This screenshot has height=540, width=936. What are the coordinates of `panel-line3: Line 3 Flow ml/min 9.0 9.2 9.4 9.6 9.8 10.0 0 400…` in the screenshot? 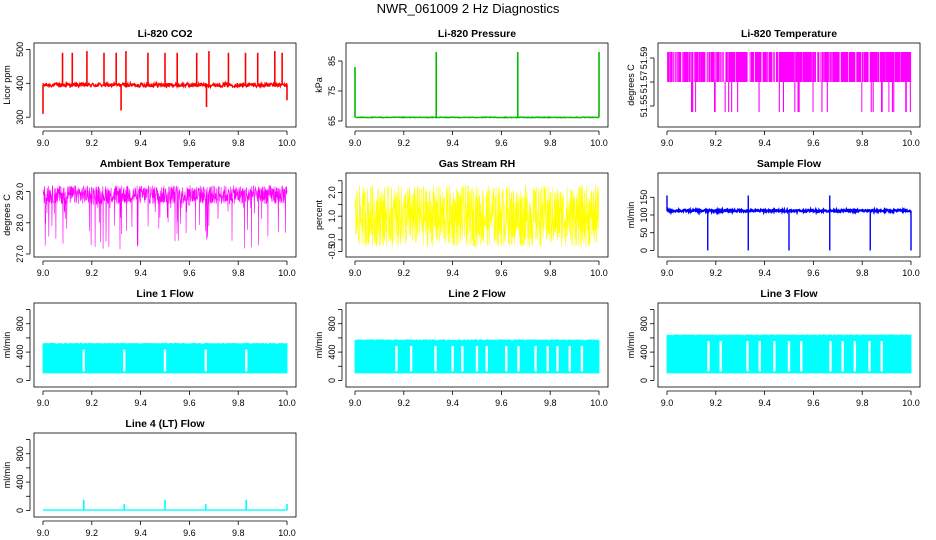 It's located at (773, 348).